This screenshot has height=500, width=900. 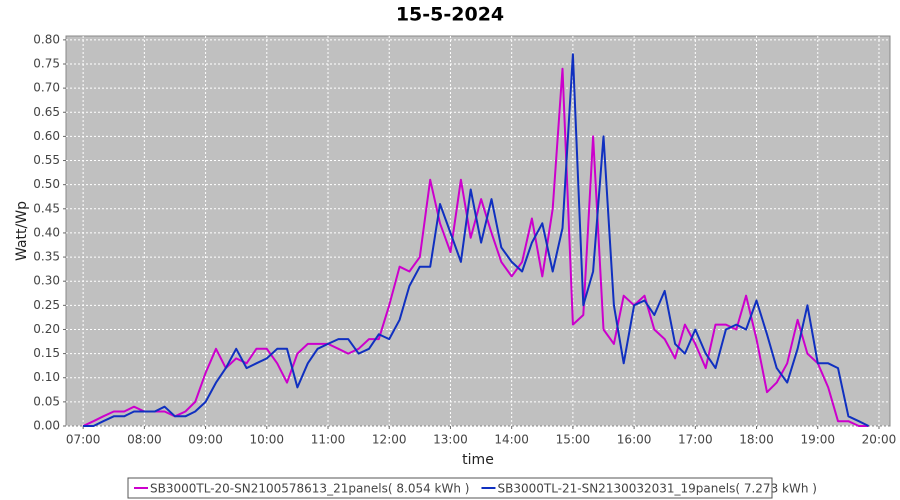 What do you see at coordinates (511, 440) in the screenshot?
I see `x-tick-label: 14:00` at bounding box center [511, 440].